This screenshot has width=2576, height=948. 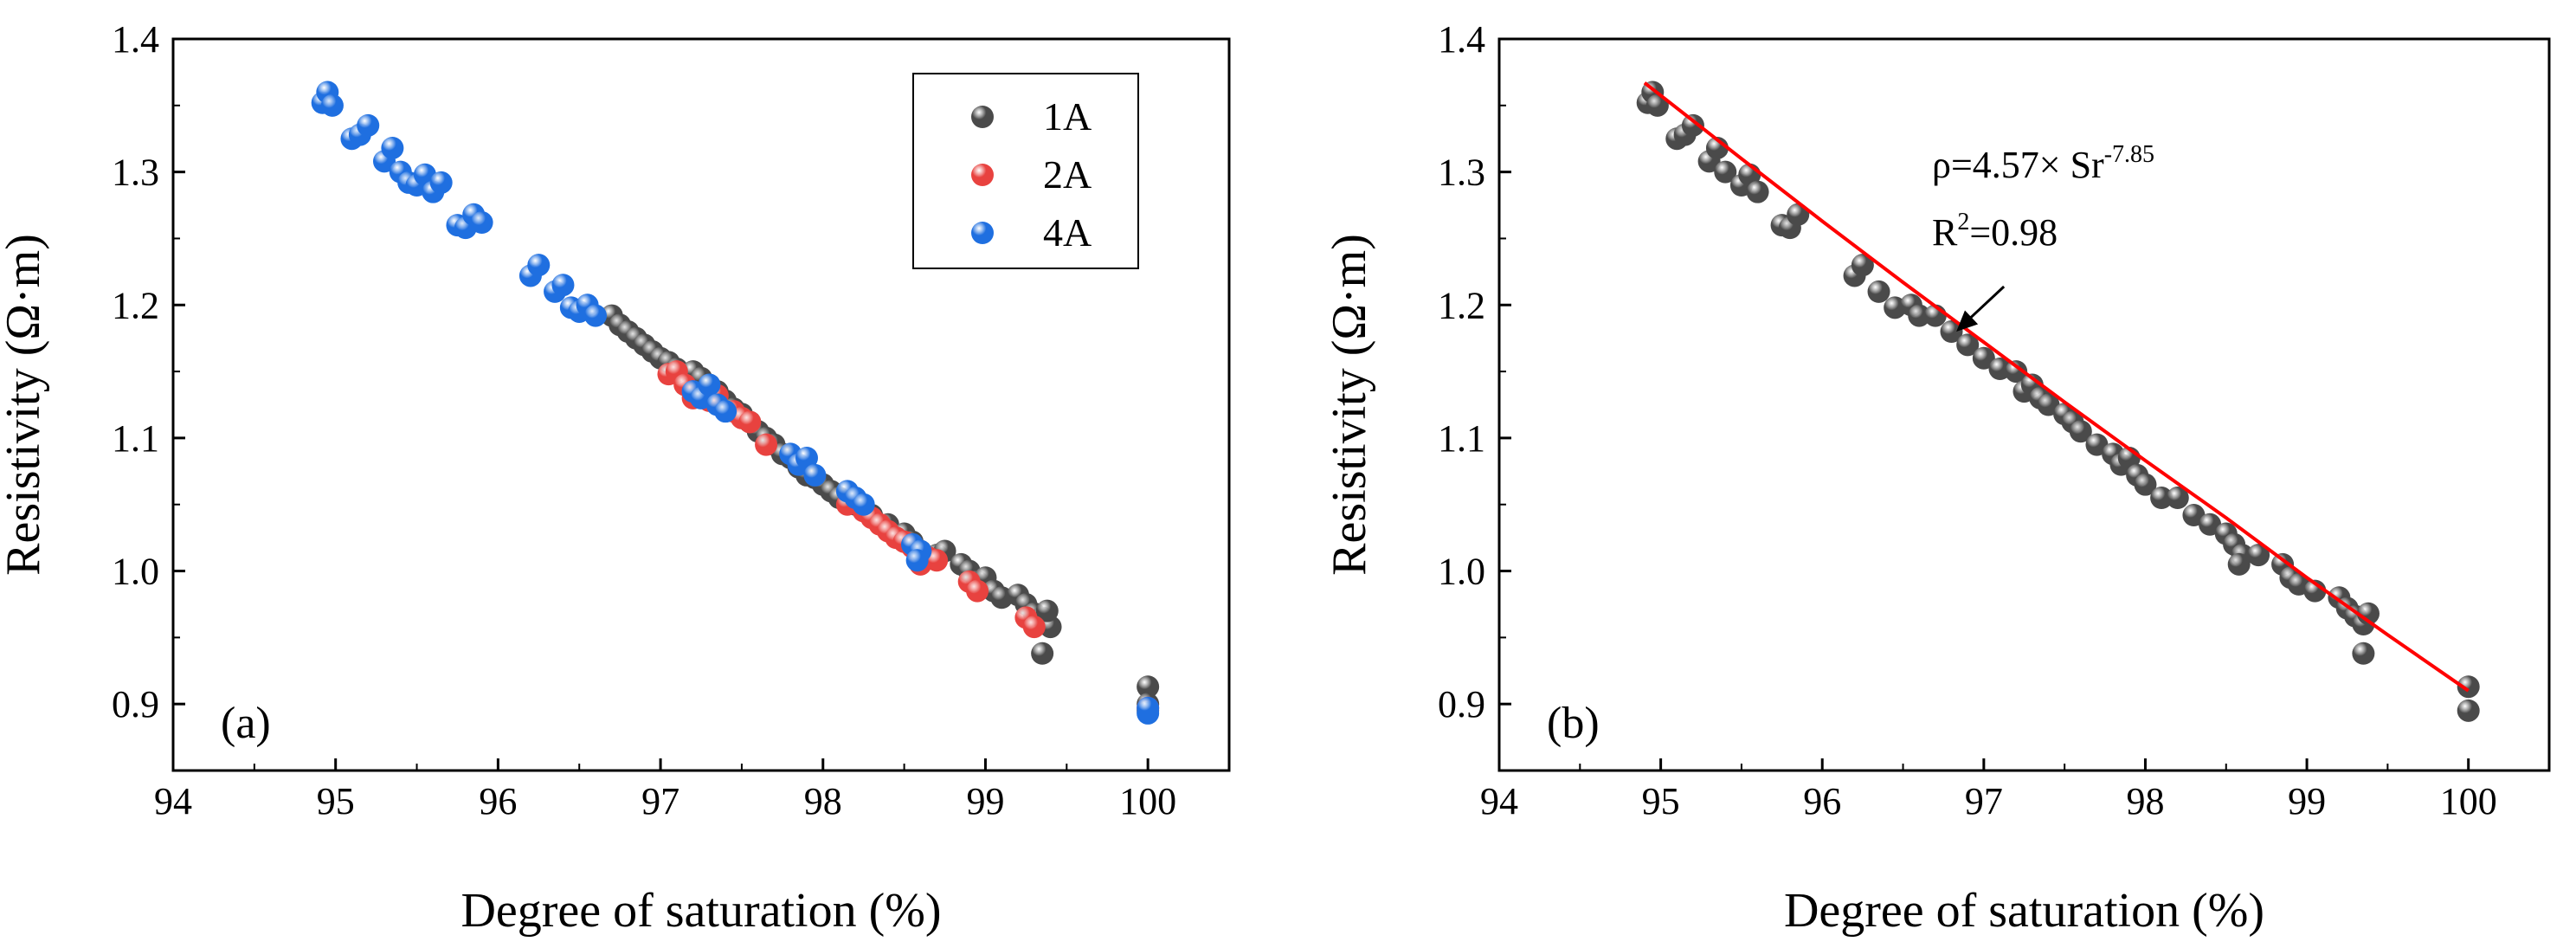 What do you see at coordinates (1967, 321) in the screenshot?
I see `annotation-arrow-head` at bounding box center [1967, 321].